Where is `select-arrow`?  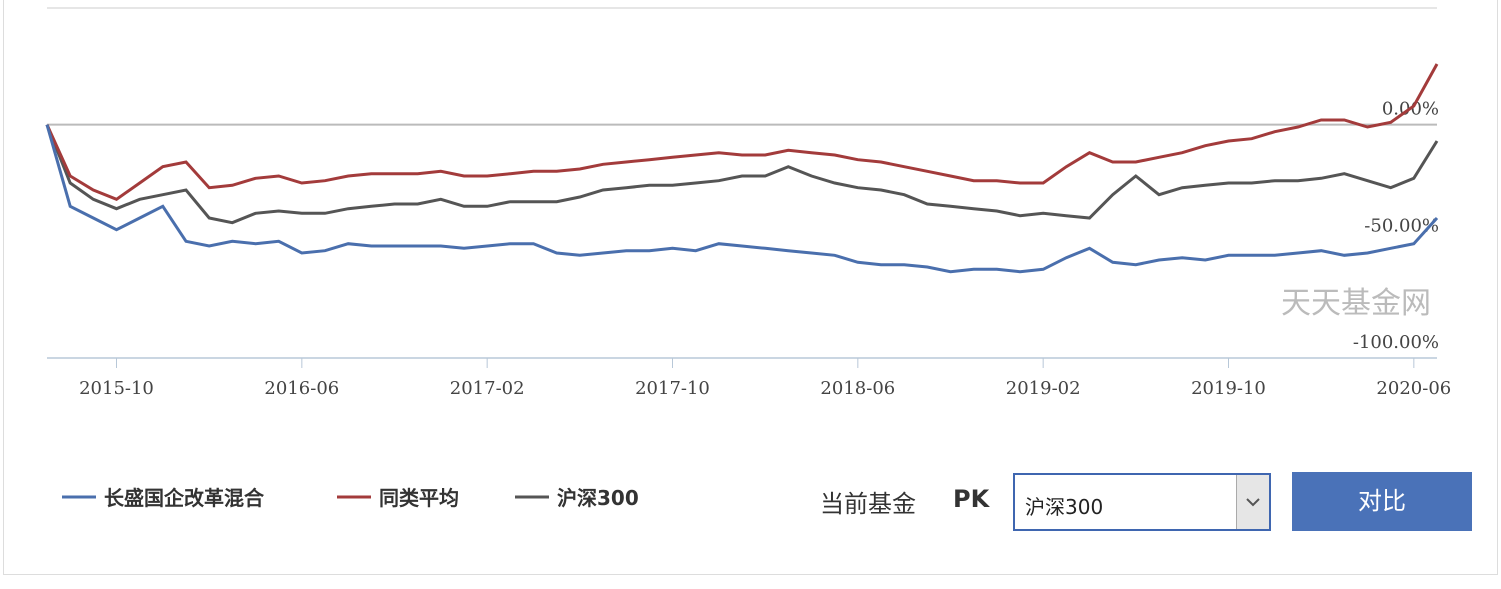 select-arrow is located at coordinates (1252, 502).